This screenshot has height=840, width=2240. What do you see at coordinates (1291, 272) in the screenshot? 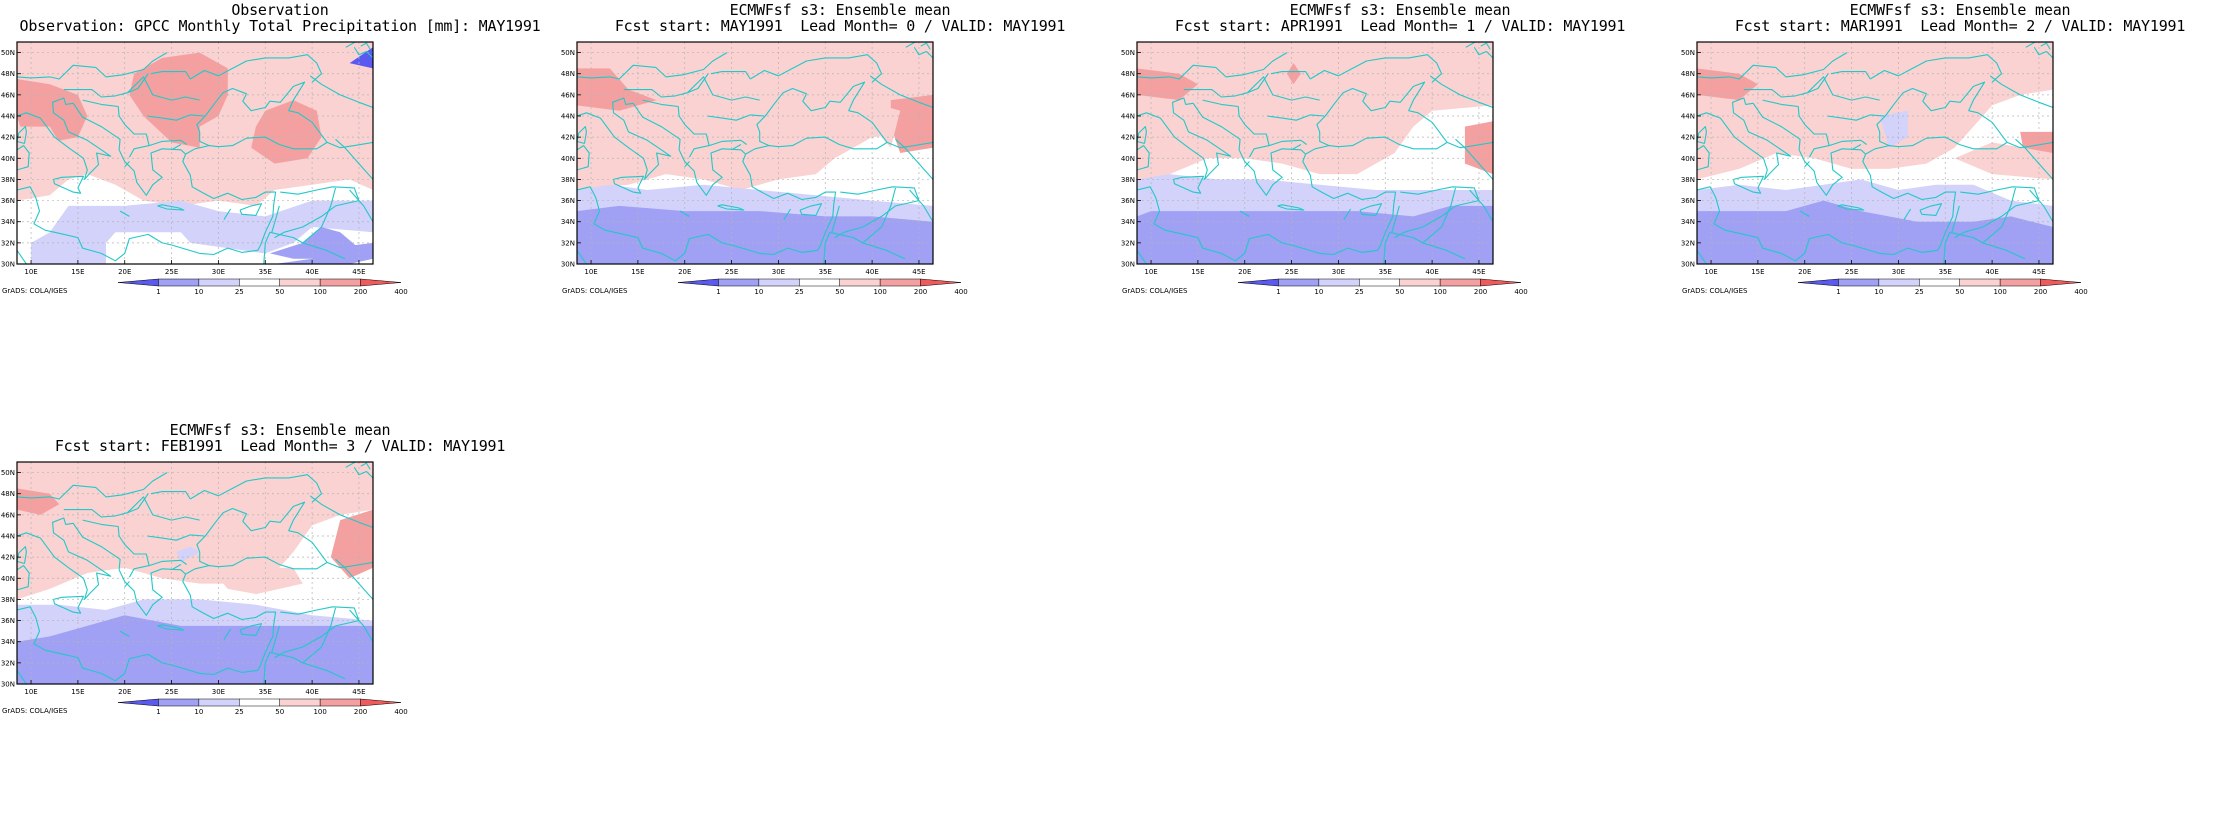
I see `lon-label: 25E` at bounding box center [1291, 272].